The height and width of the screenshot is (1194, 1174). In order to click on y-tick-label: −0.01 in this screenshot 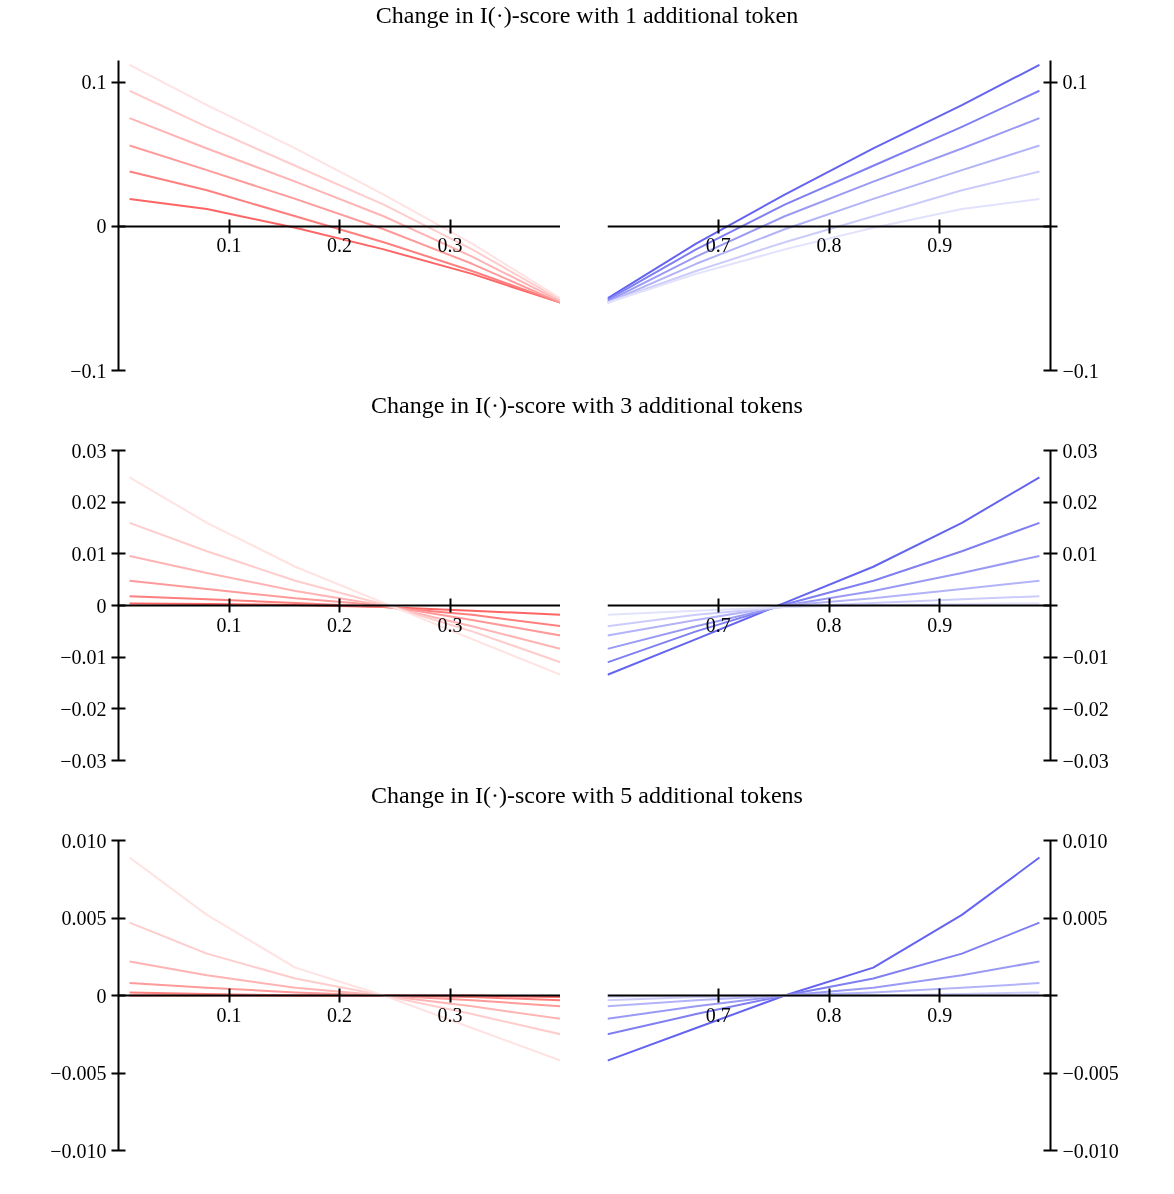, I will do `click(83, 657)`.